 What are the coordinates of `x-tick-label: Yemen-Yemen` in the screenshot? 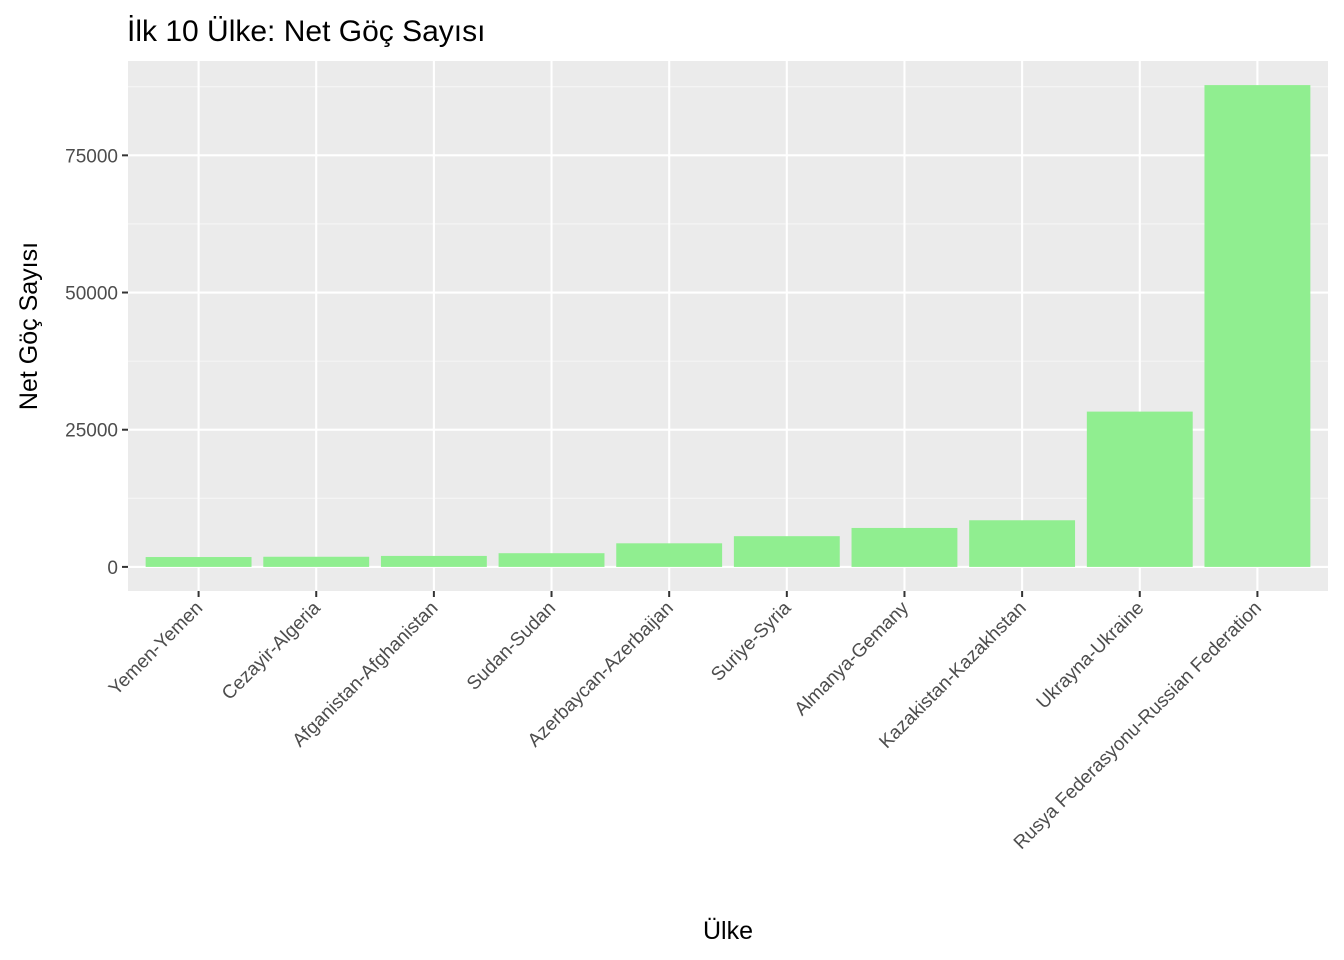 It's located at (156, 649).